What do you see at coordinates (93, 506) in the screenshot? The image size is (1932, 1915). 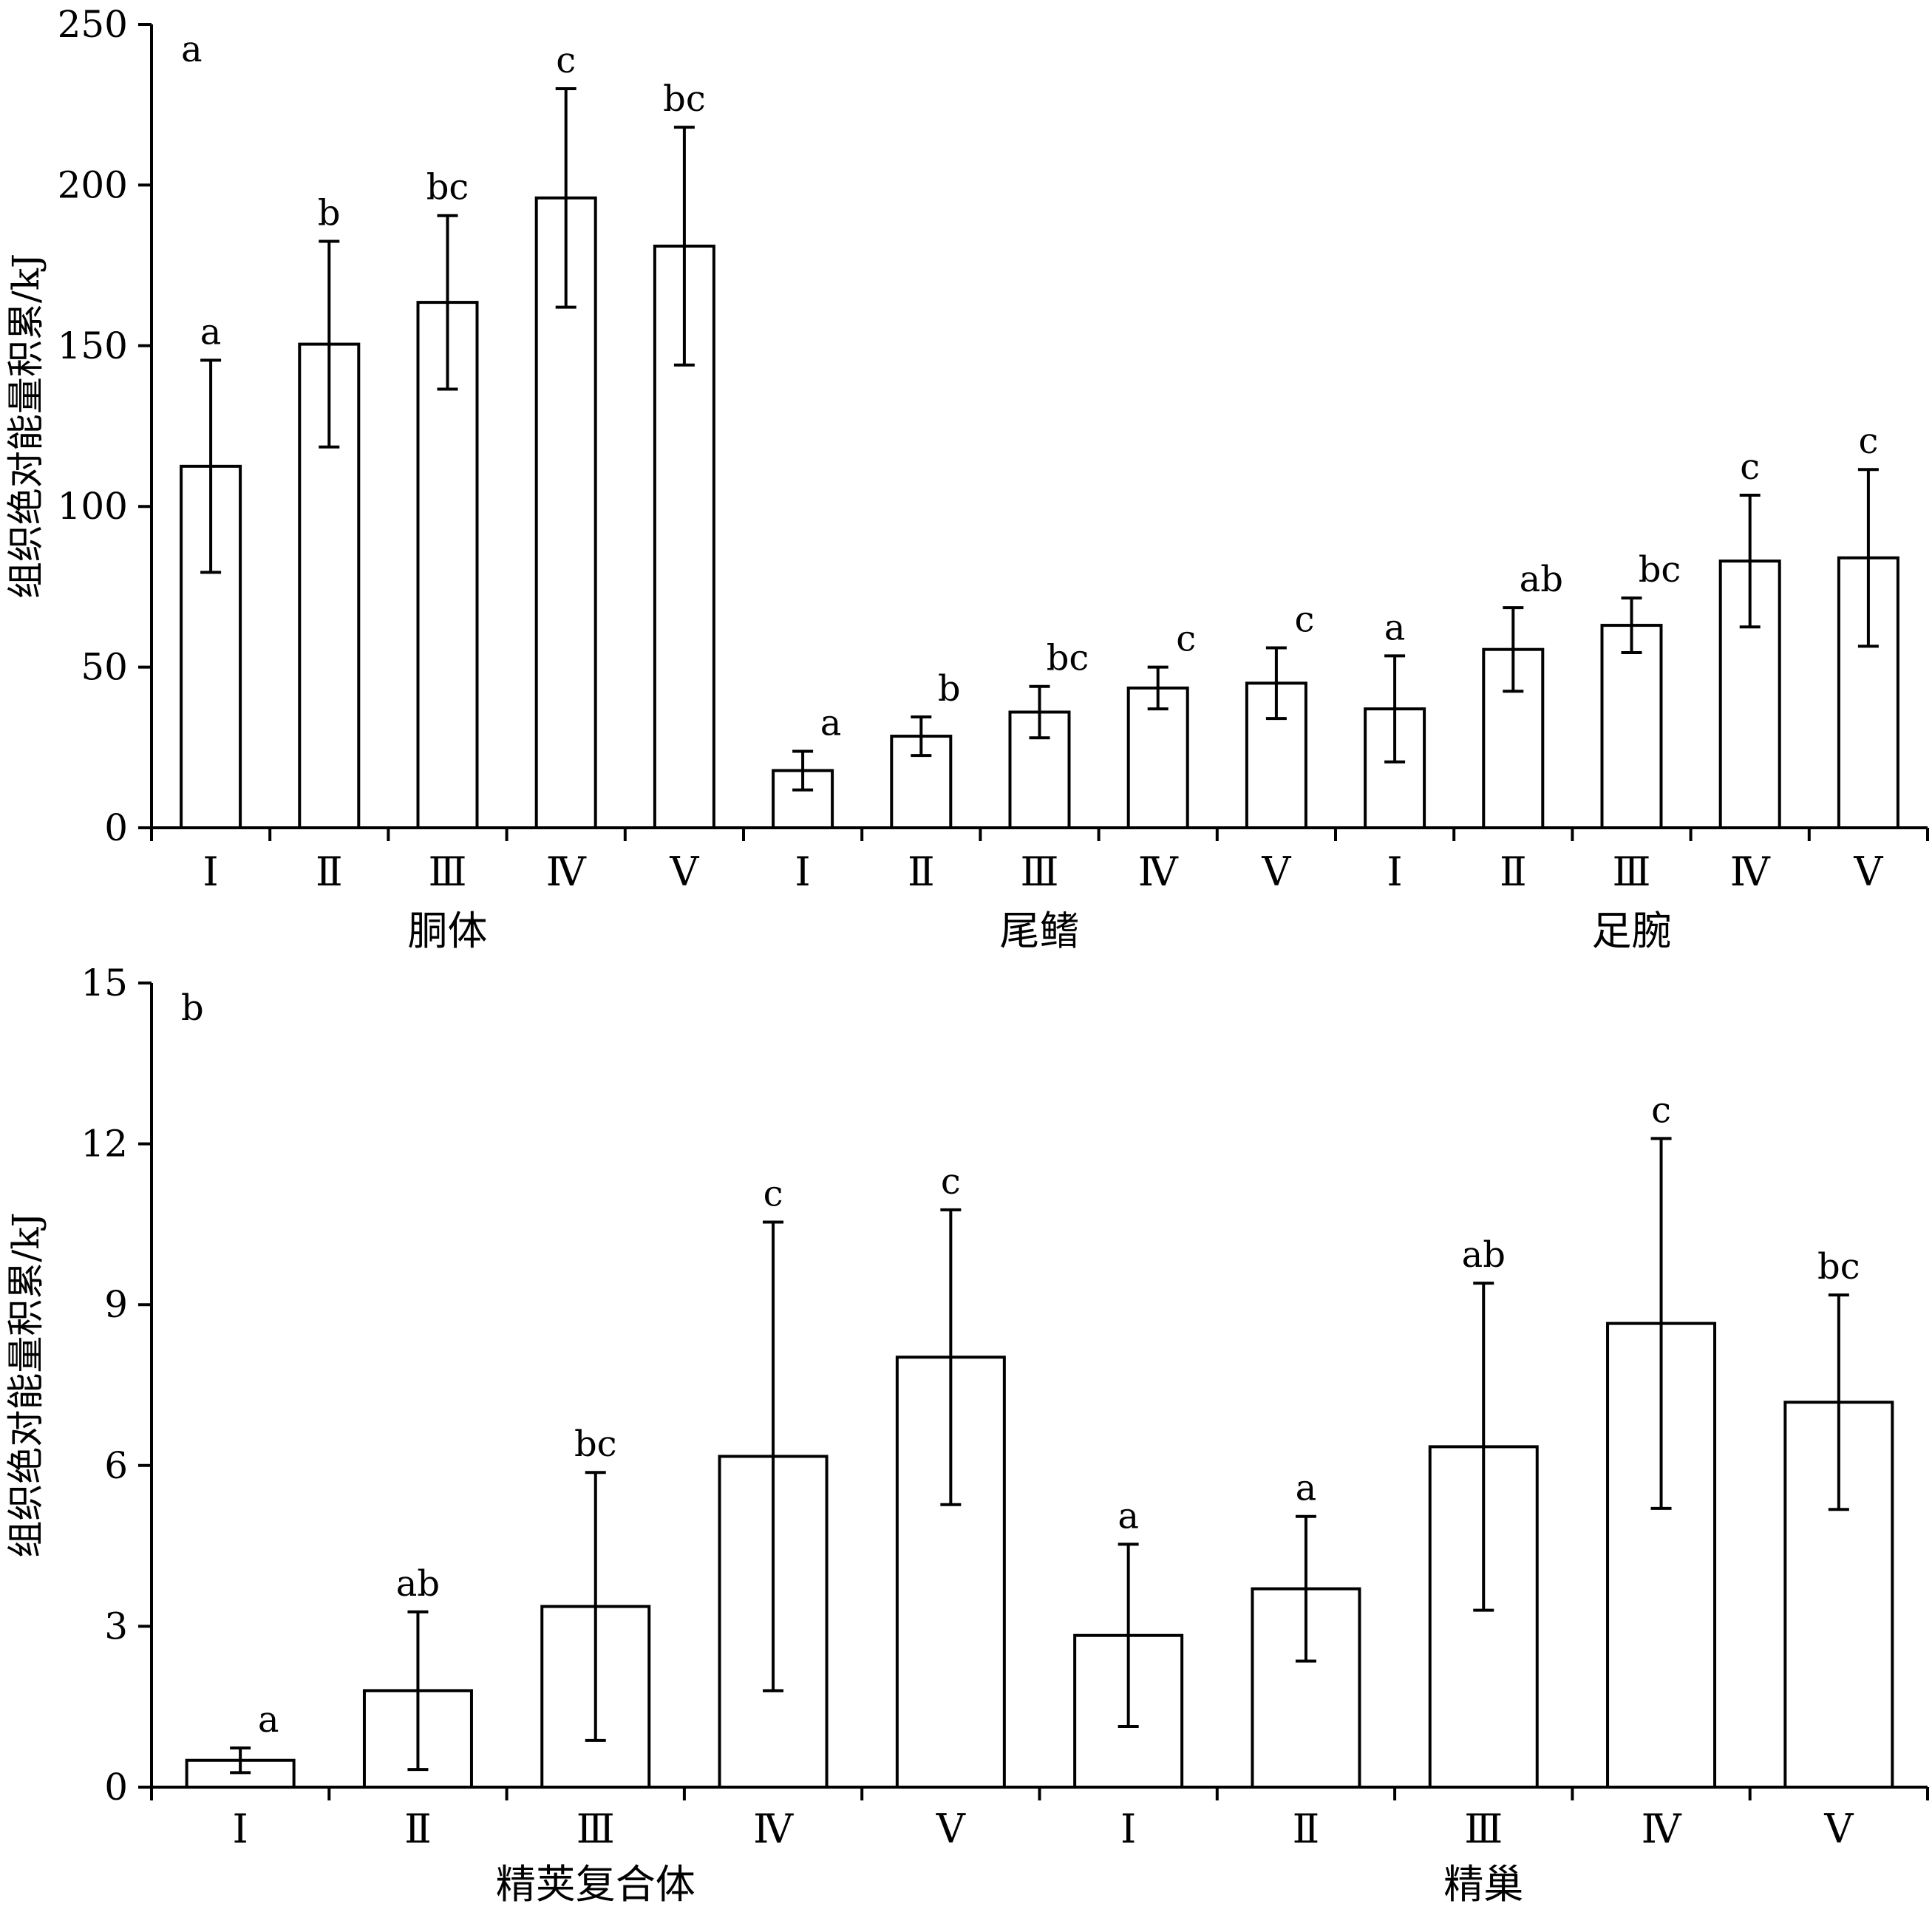 I see `y-tick-label: 100` at bounding box center [93, 506].